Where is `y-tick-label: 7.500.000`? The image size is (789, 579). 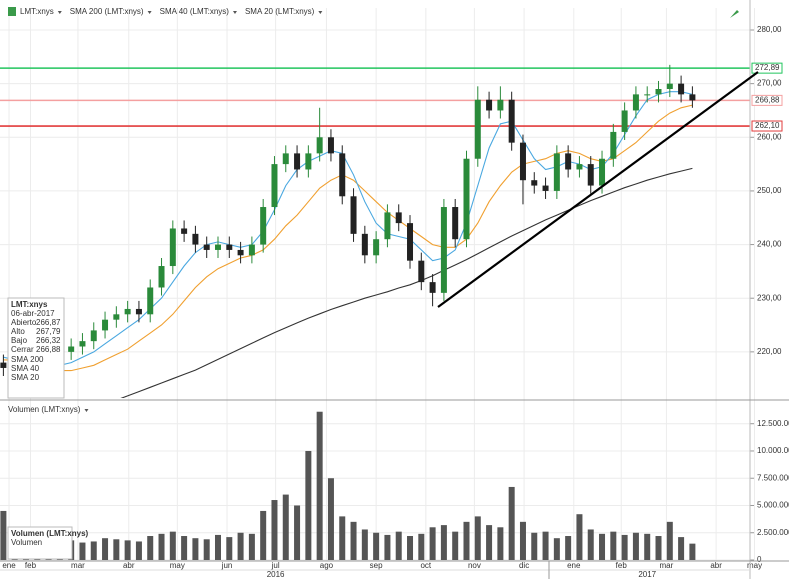
y-tick-label: 7.500.000 is located at coordinates (773, 477).